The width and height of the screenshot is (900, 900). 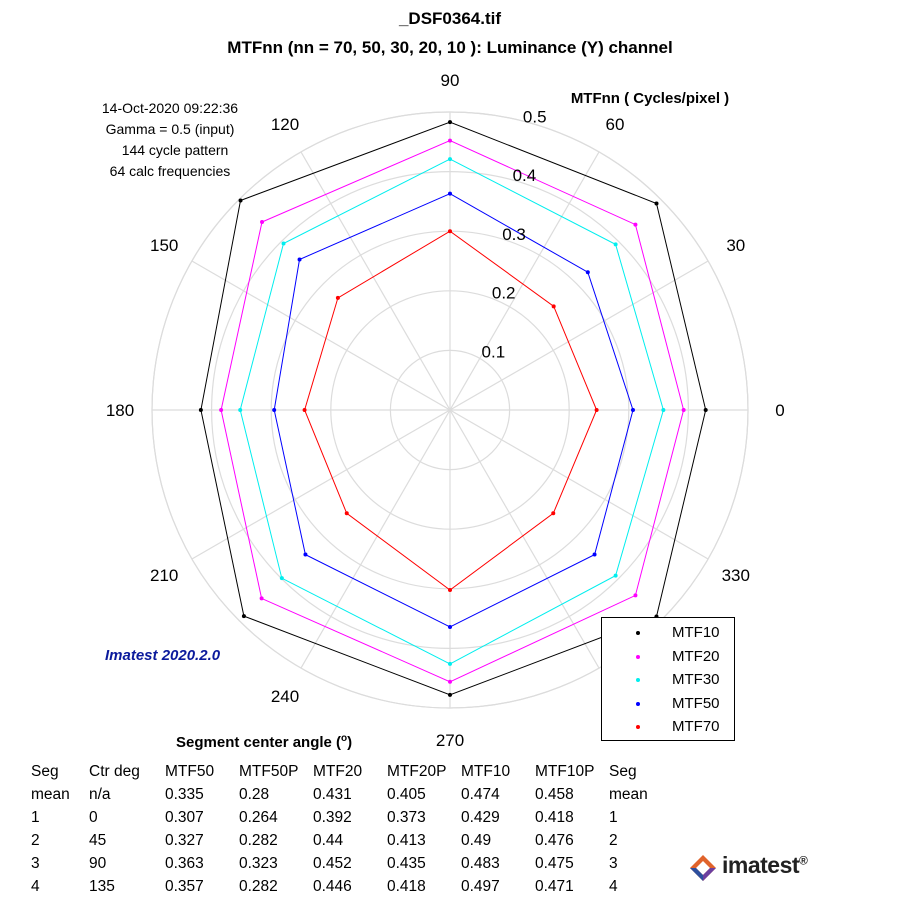 What do you see at coordinates (406, 863) in the screenshot?
I see `table-cell: 0.435` at bounding box center [406, 863].